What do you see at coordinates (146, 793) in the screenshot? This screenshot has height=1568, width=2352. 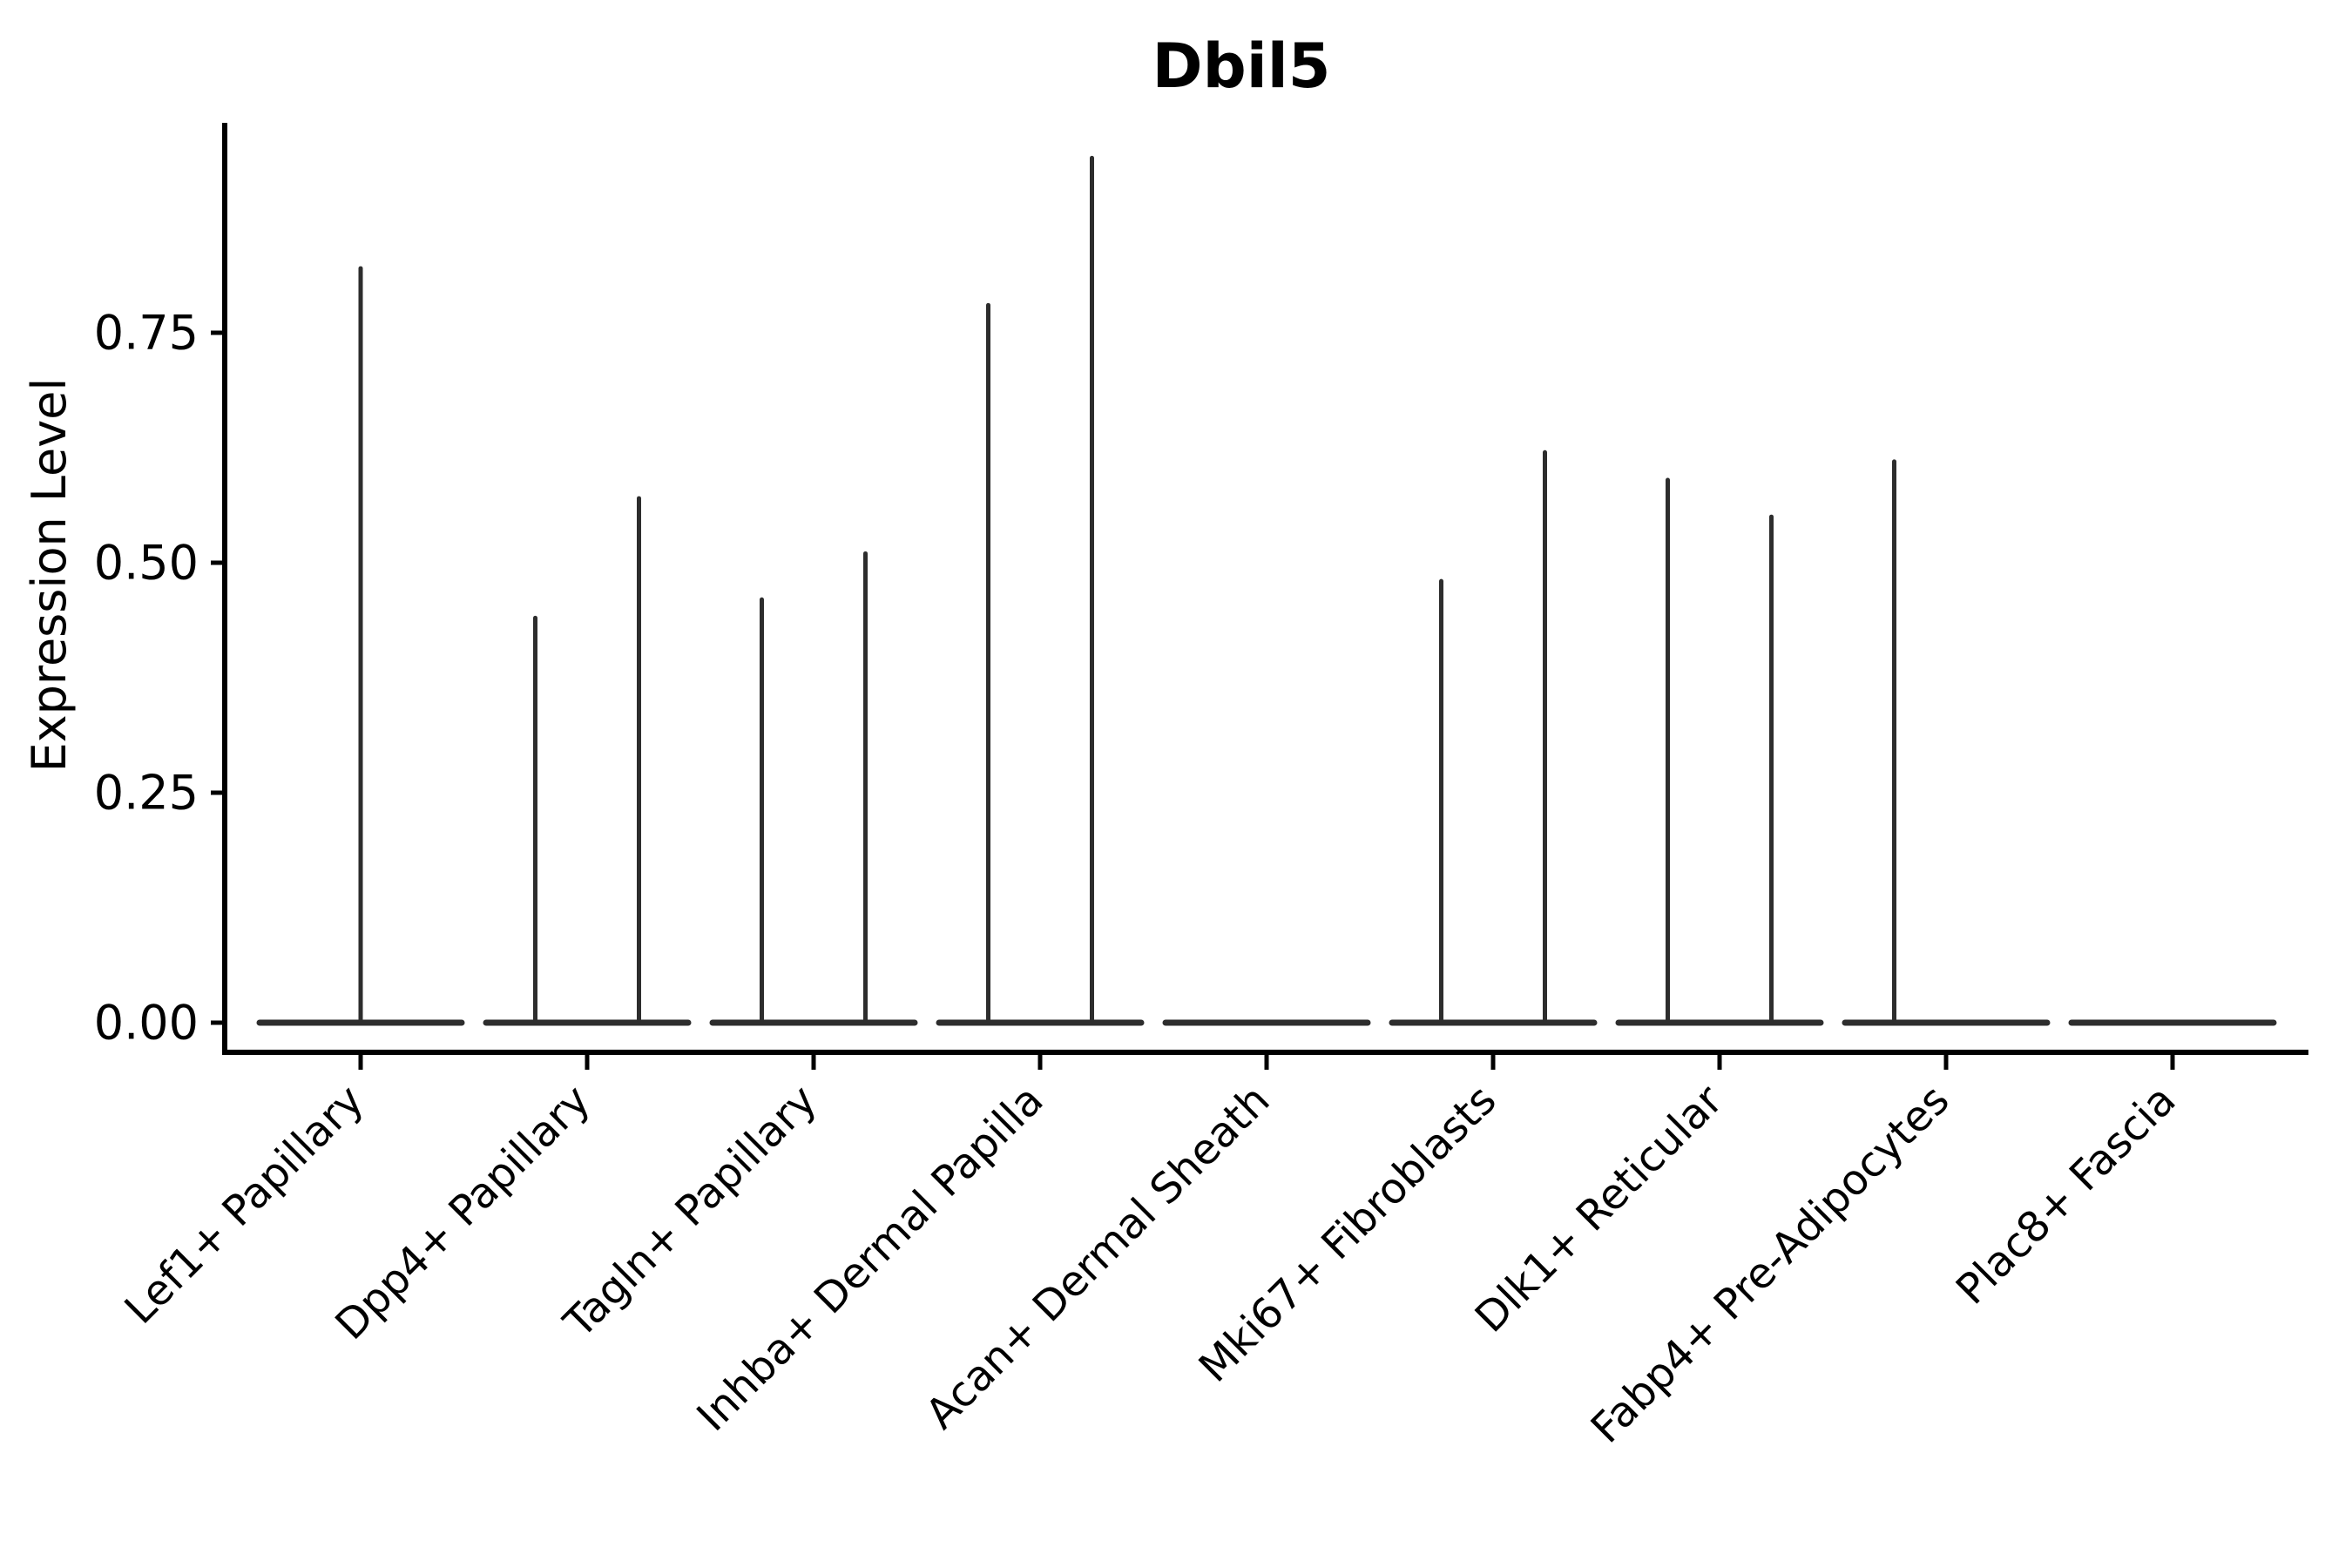 I see `y-tick-label: 0.25` at bounding box center [146, 793].